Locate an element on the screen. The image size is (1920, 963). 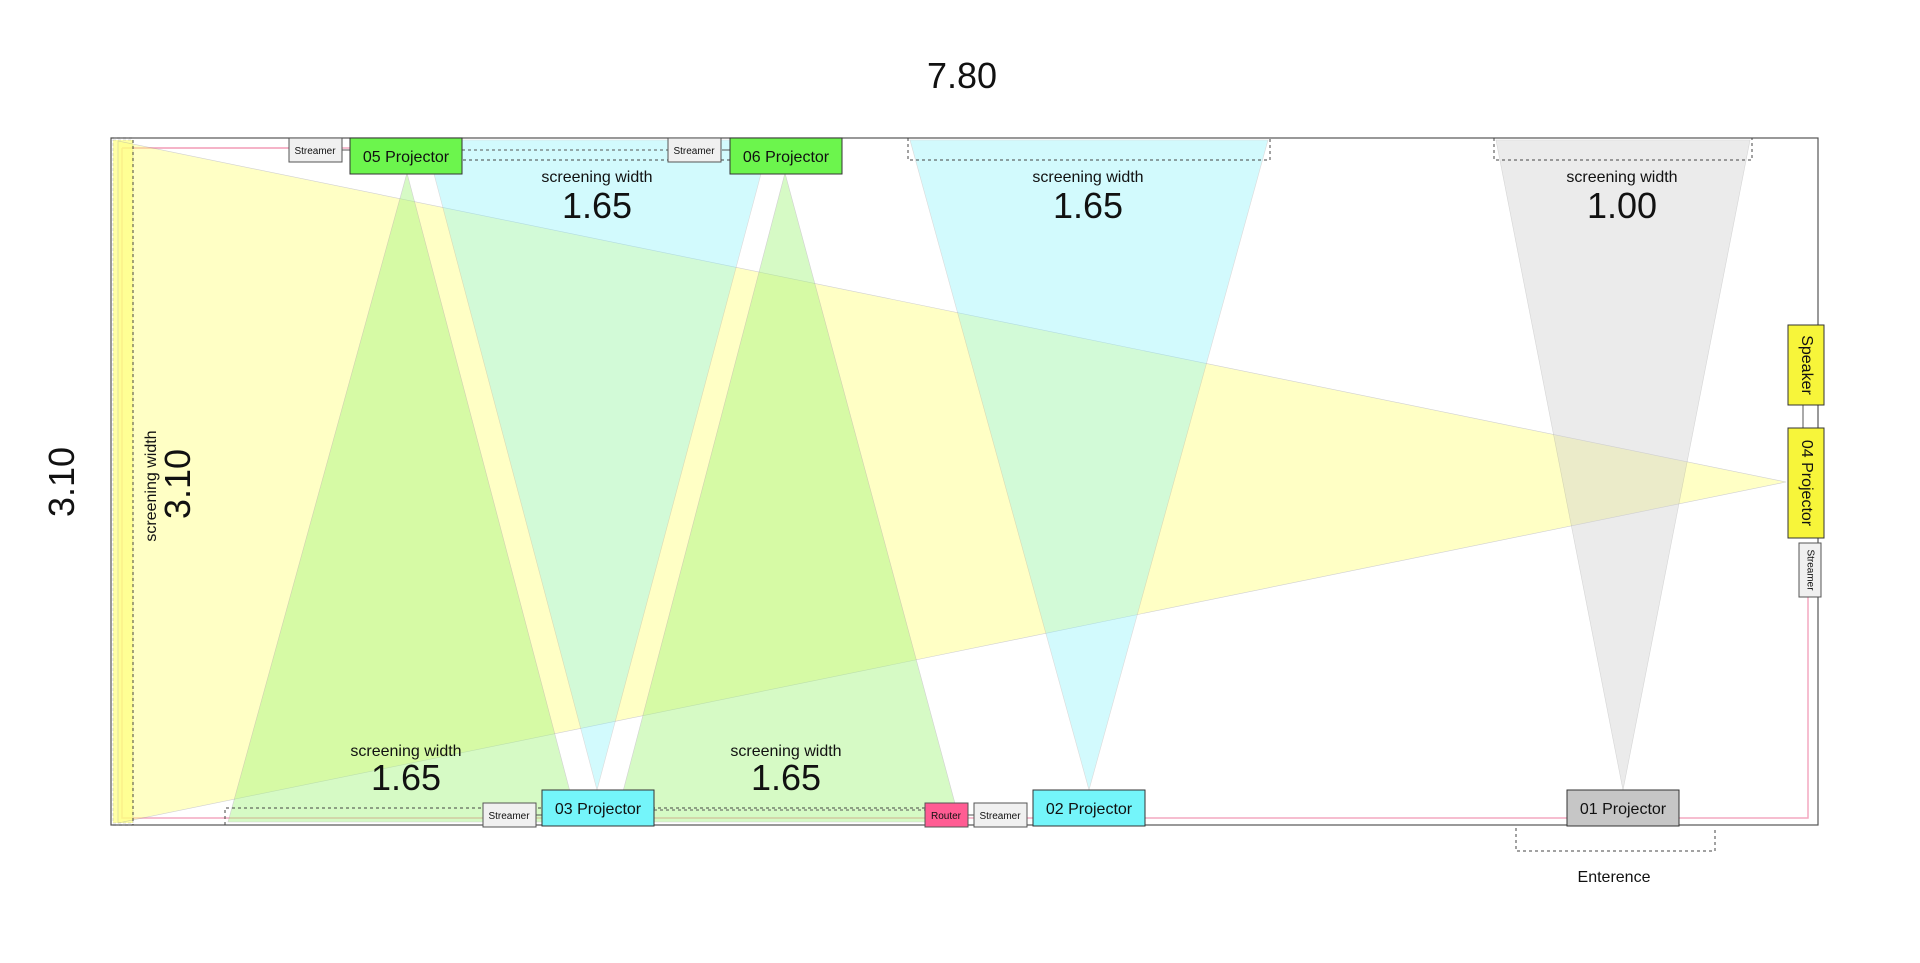
router: Router is located at coordinates (946, 815).